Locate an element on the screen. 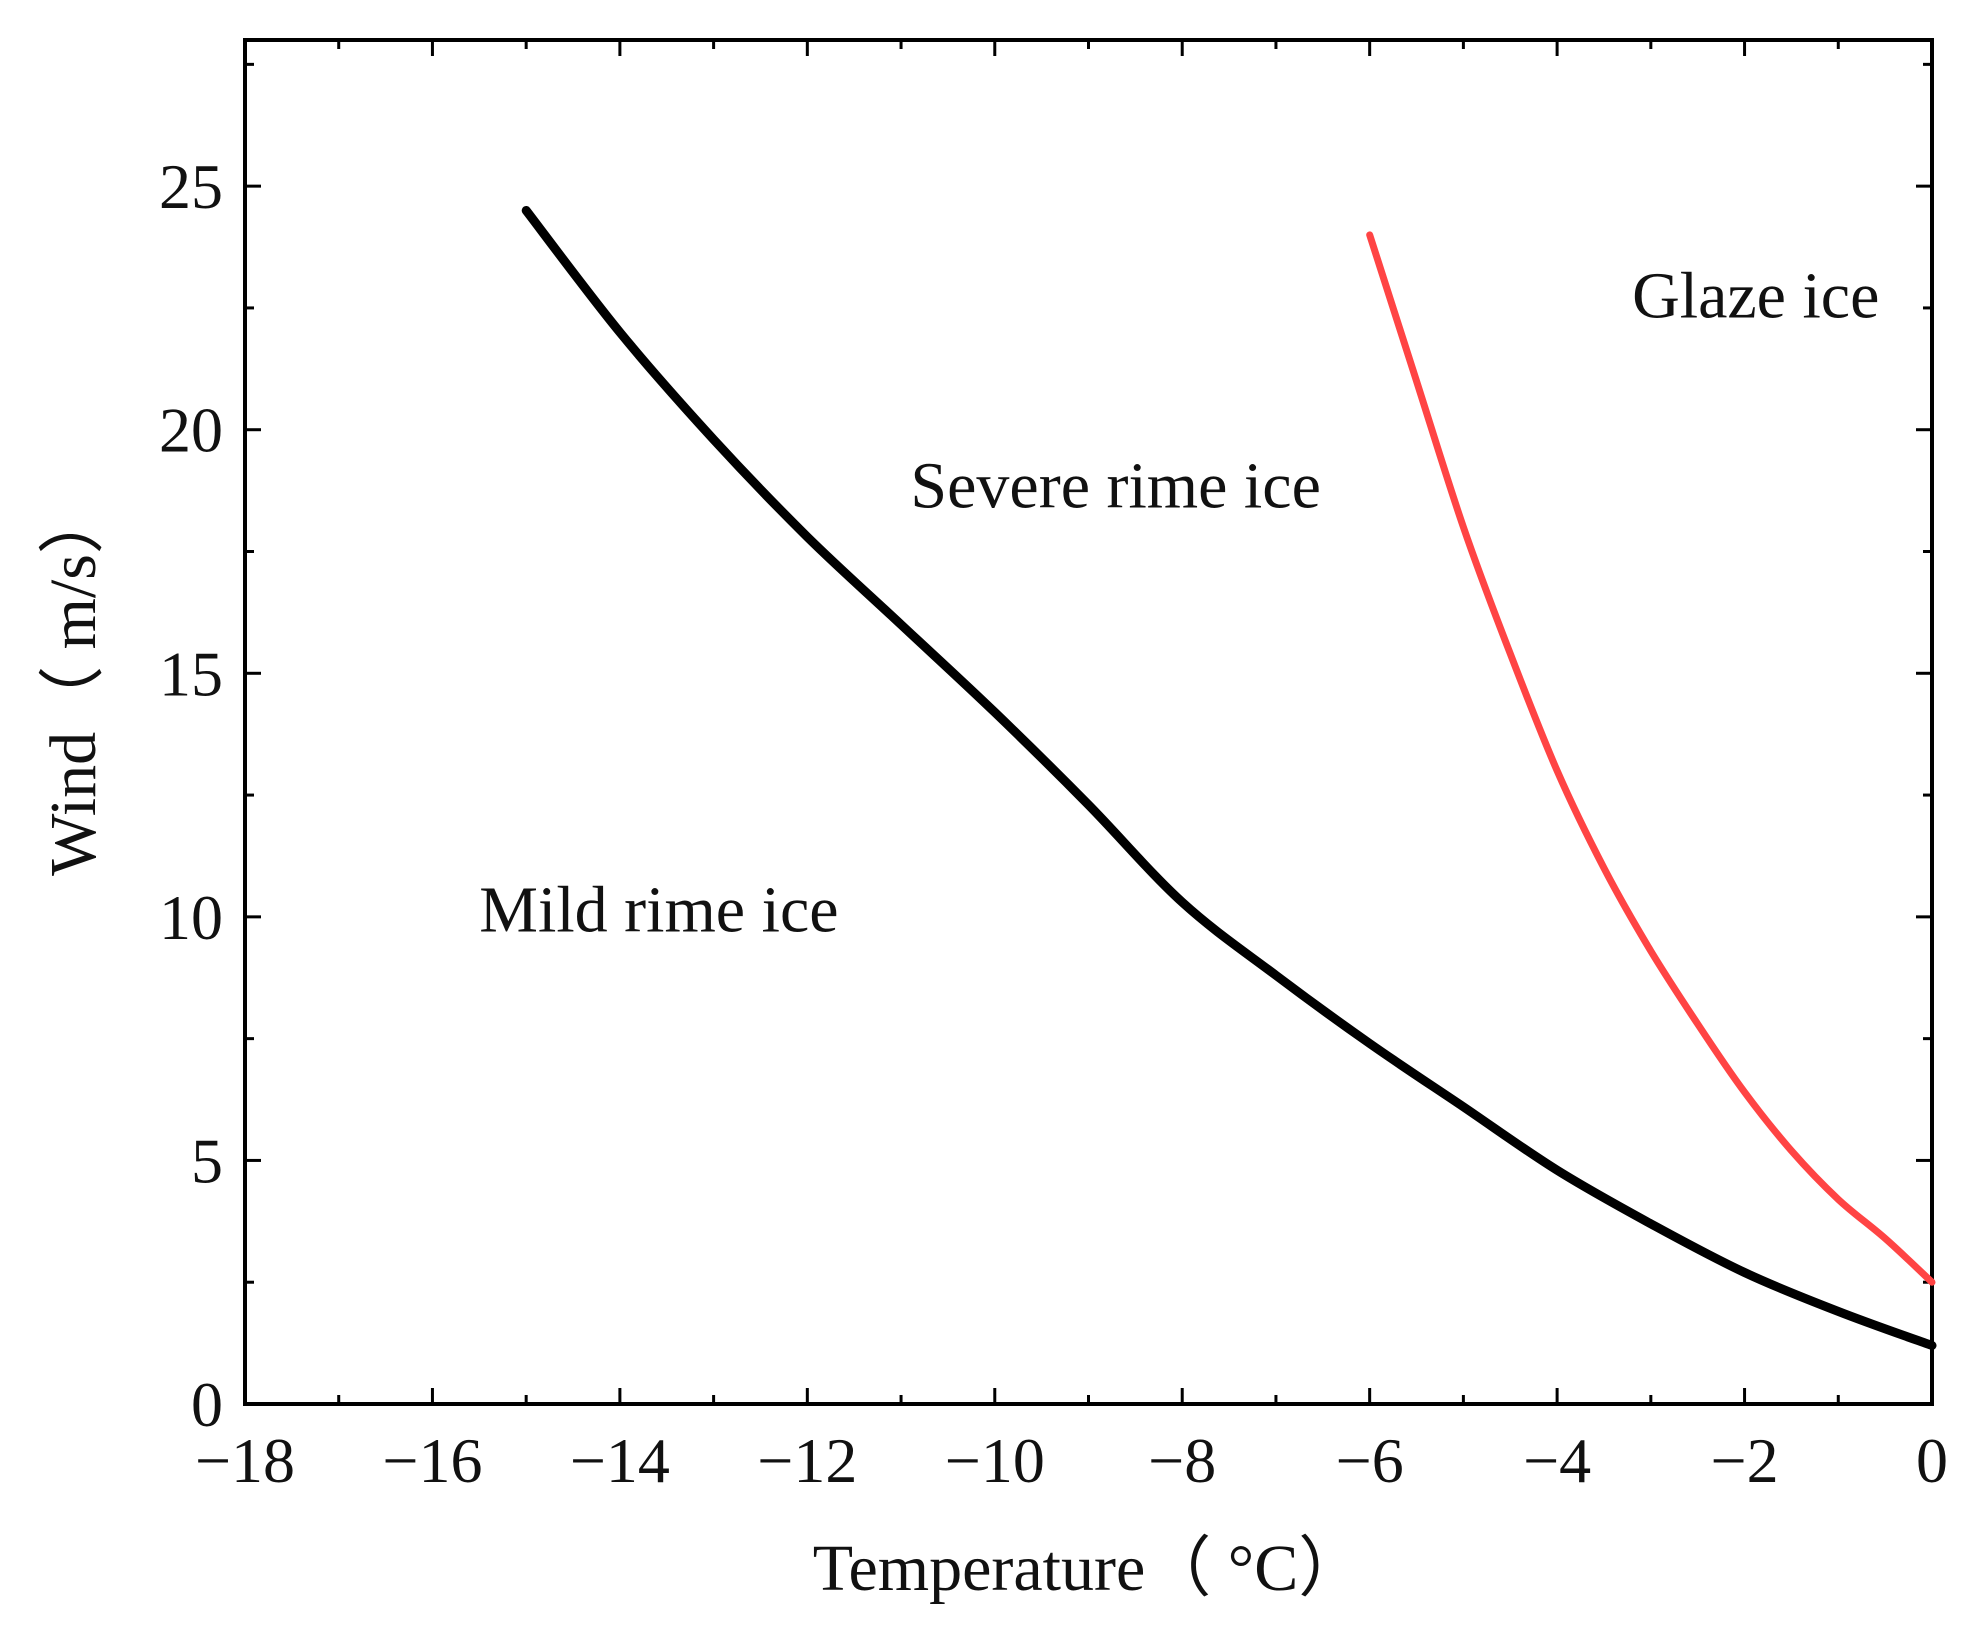 The height and width of the screenshot is (1633, 1971). x-tick-label: −6 is located at coordinates (1370, 1460).